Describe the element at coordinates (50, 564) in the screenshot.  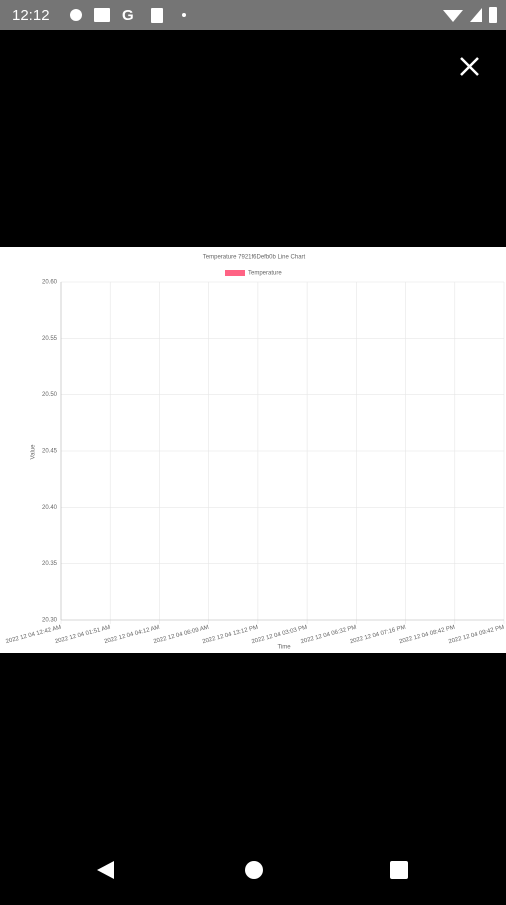
I see `y-tick-label: 20.35` at that location.